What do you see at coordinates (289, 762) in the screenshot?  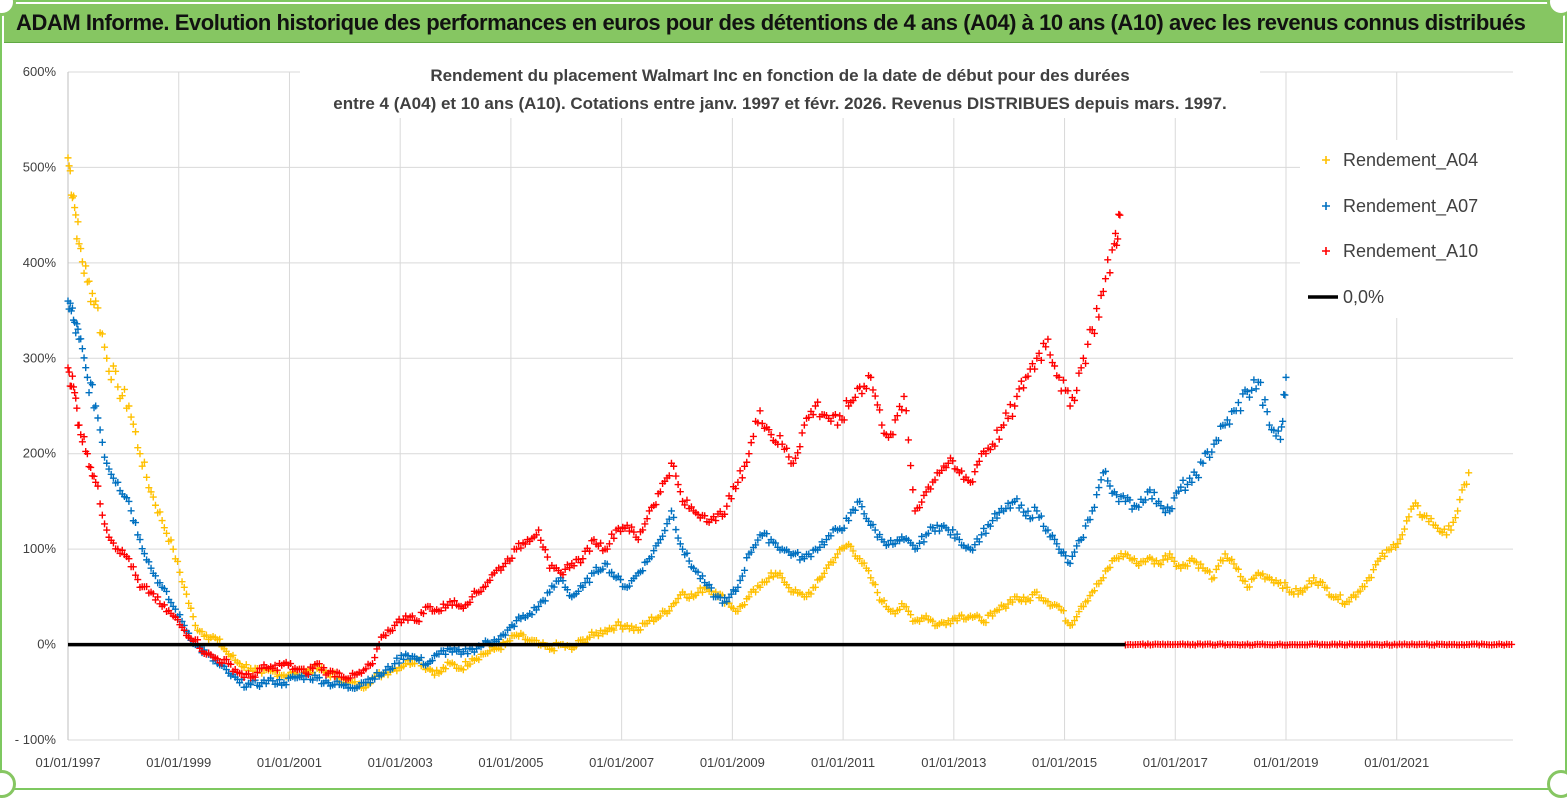 I see `x-tick-label: 01/01/2001` at bounding box center [289, 762].